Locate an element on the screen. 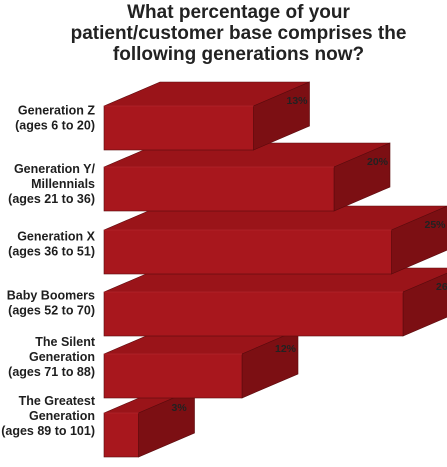 This screenshot has height=467, width=447. category-label-line: (ages 21 to 36) is located at coordinates (51, 199).